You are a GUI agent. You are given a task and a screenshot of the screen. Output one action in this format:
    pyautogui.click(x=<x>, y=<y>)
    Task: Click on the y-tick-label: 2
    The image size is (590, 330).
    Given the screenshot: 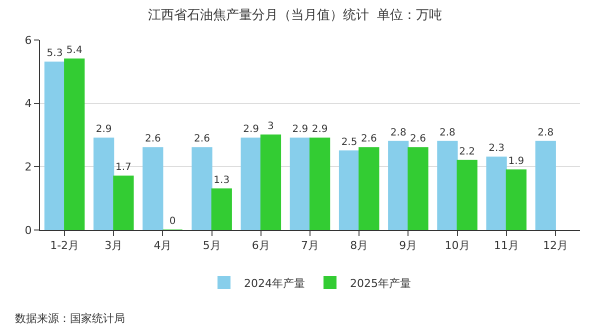 What is the action you would take?
    pyautogui.click(x=28, y=167)
    